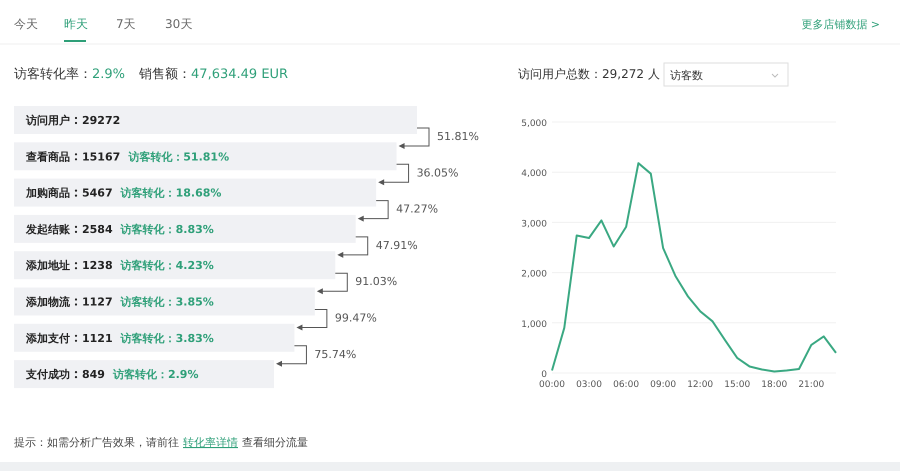  Describe the element at coordinates (275, 442) in the screenshot. I see `text: 查看细分流量` at that location.